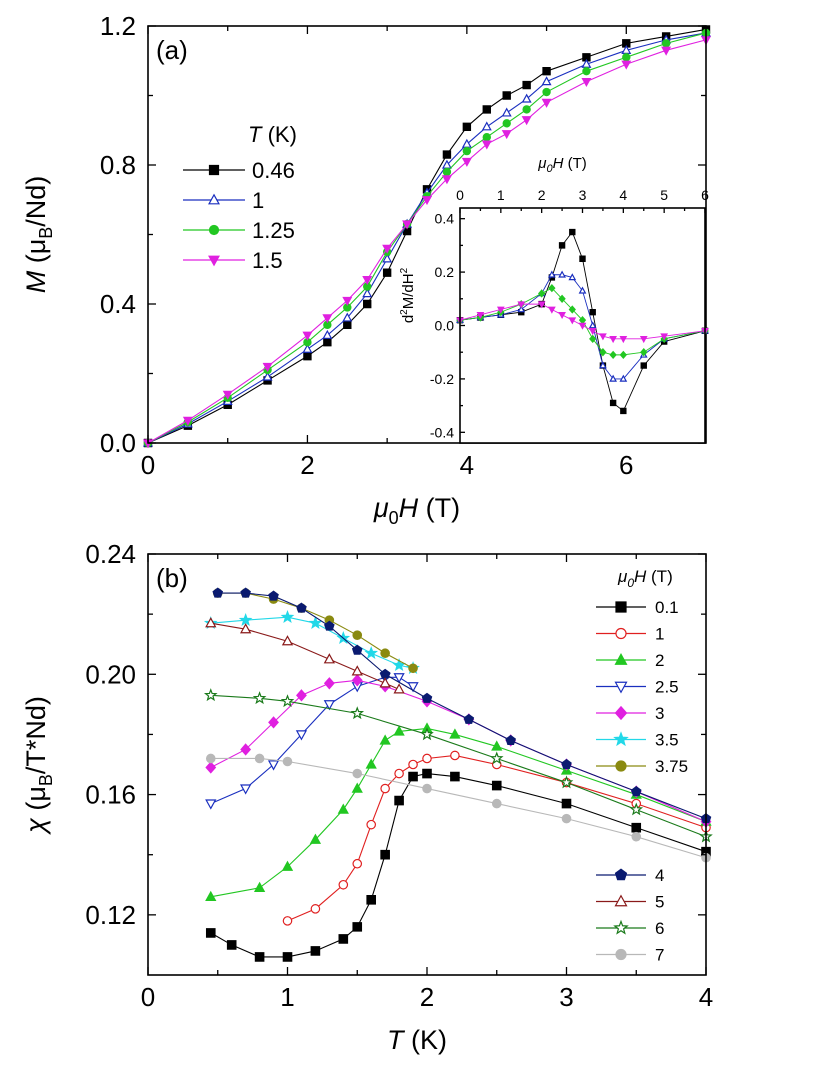 This screenshot has width=818, height=1068. I want to click on y-tick-label: 0.8, so click(118, 165).